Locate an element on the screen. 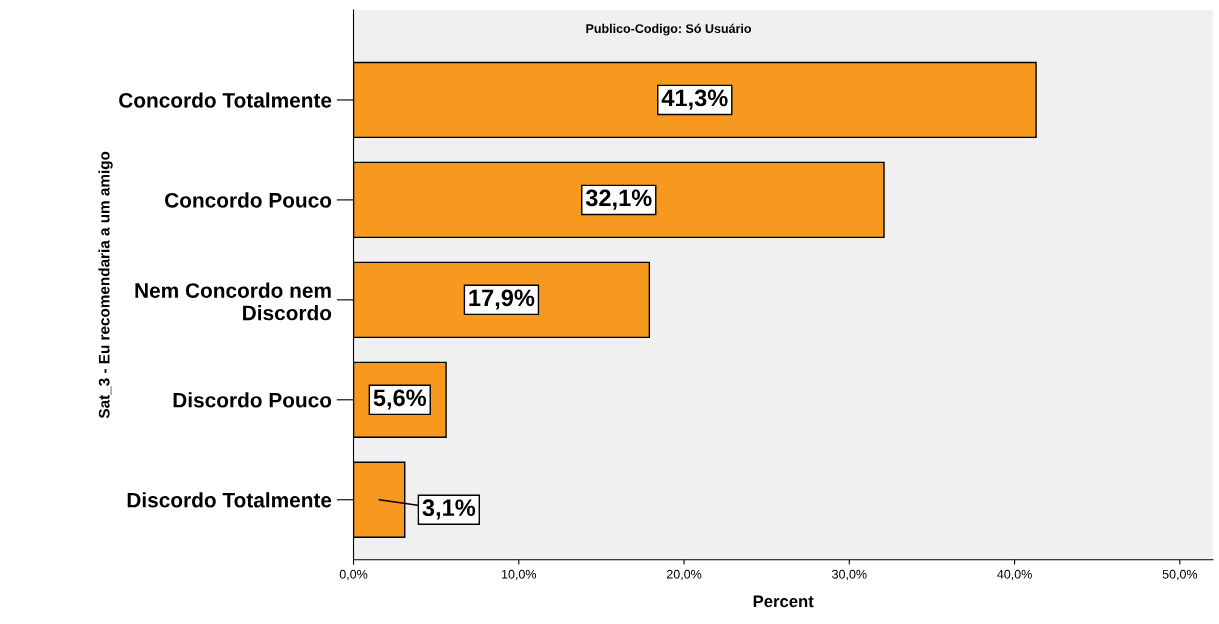  x-axis-title: Percent is located at coordinates (783, 601).